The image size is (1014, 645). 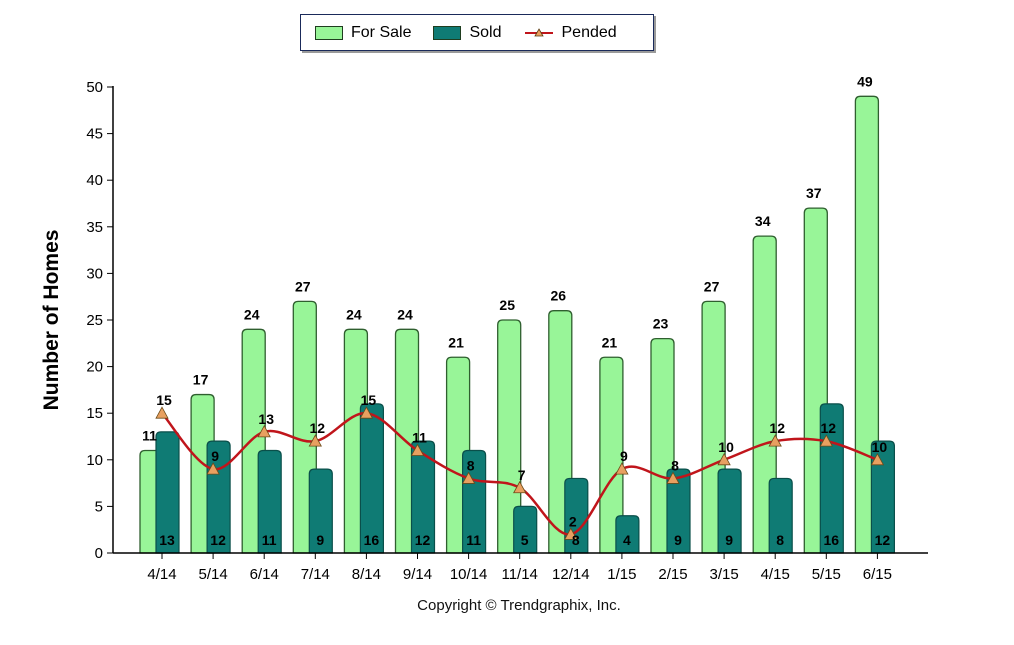 What do you see at coordinates (763, 221) in the screenshot?
I see `for-sale-value-label: 34` at bounding box center [763, 221].